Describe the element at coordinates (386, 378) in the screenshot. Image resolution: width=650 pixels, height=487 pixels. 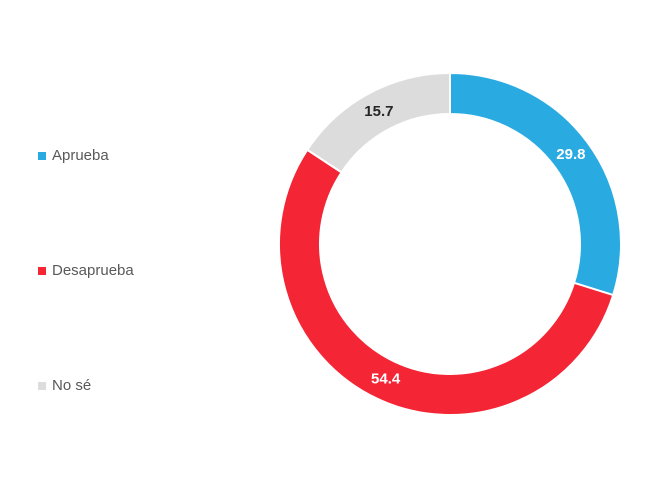
I see `value-label: 54.4` at that location.